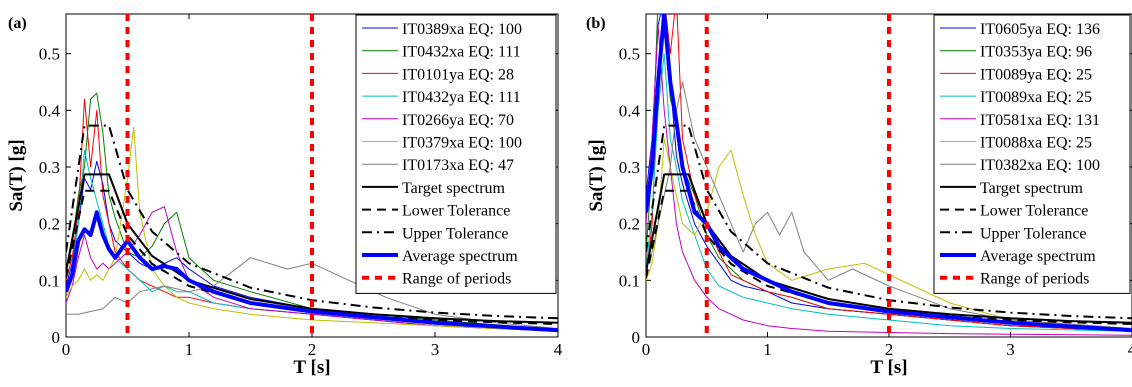 This screenshot has width=1132, height=387. Describe the element at coordinates (1036, 97) in the screenshot. I see `legend-entry: IT0089xa EQ: 25` at that location.